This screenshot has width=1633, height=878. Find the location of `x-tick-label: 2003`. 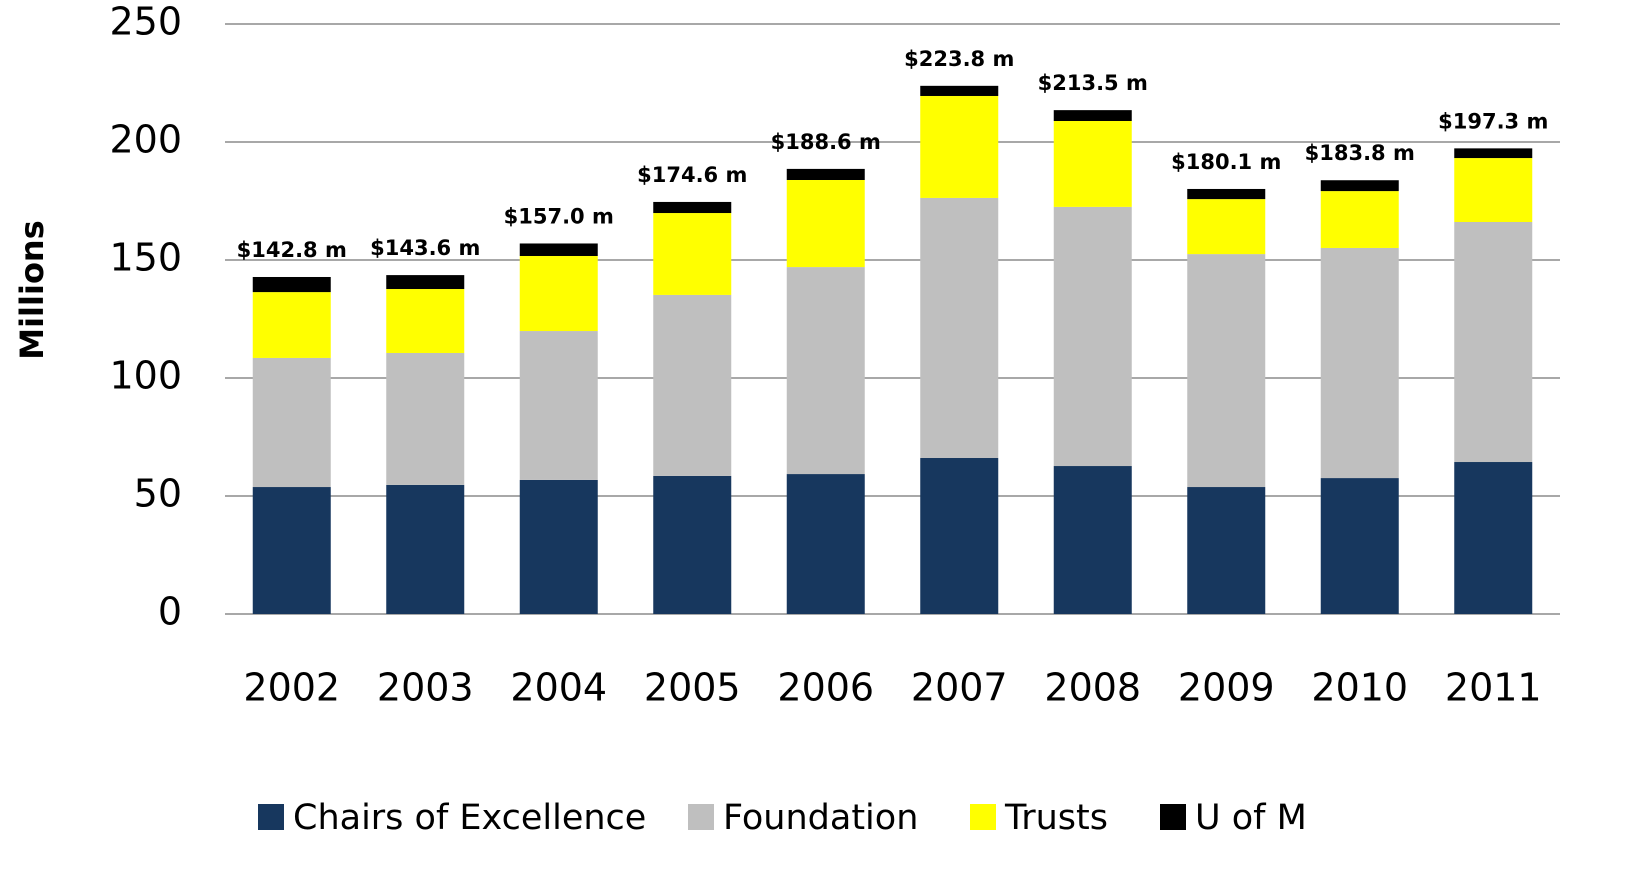

x-tick-label: 2003 is located at coordinates (425, 688).